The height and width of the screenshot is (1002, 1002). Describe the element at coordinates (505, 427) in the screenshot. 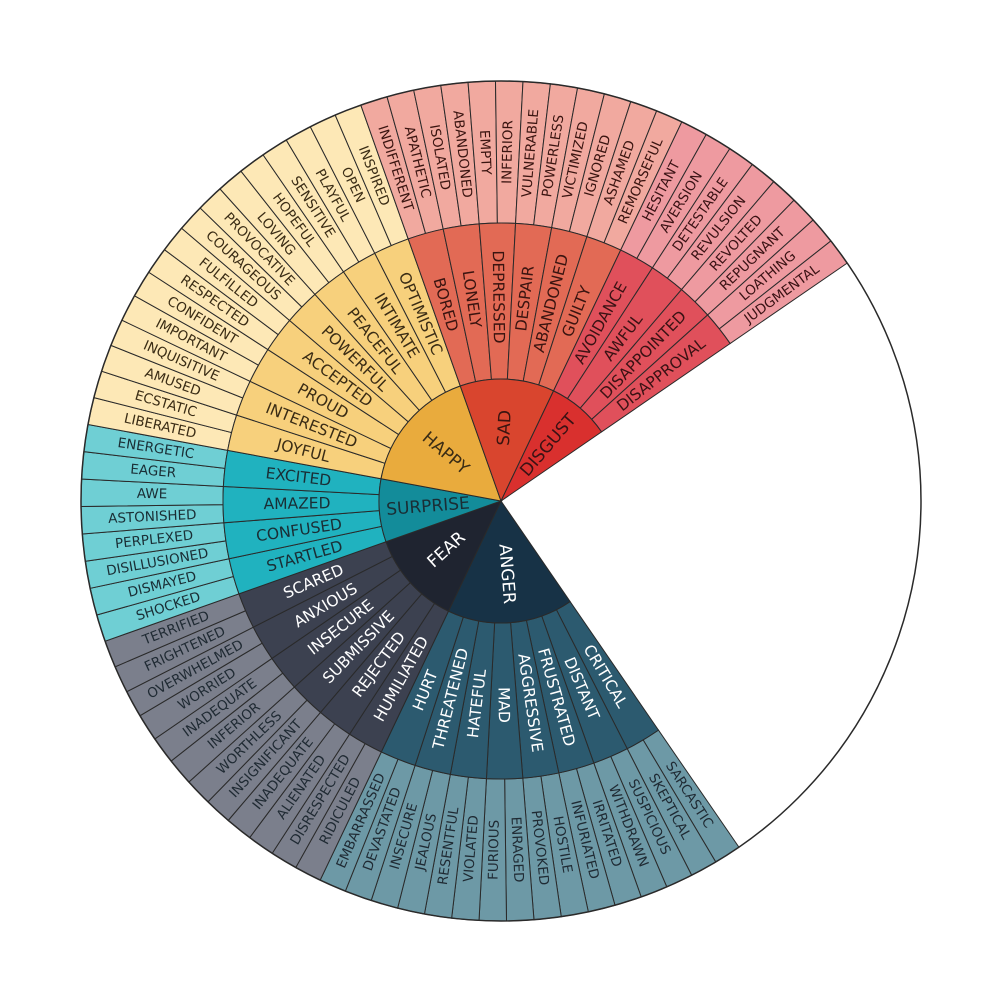

I see `core-label-sad: SAD` at that location.